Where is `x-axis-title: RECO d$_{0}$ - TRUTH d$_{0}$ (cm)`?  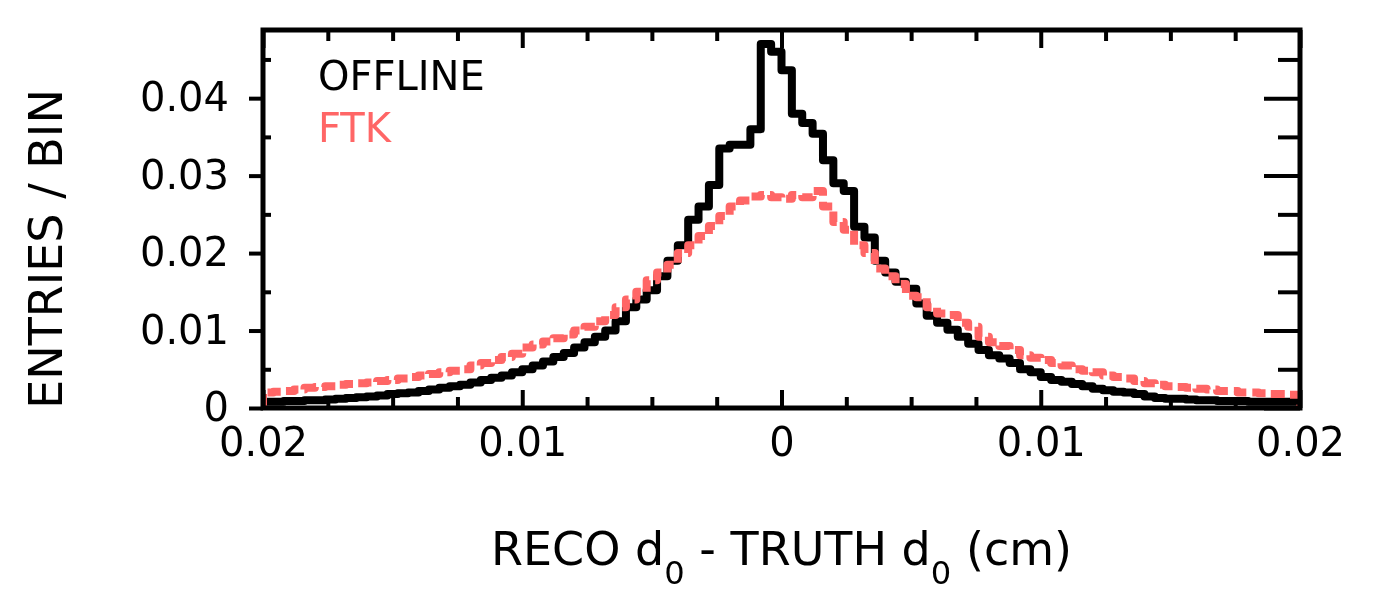
x-axis-title: RECO d$_{0}$ - TRUTH d$_{0}$ (cm) is located at coordinates (781, 556).